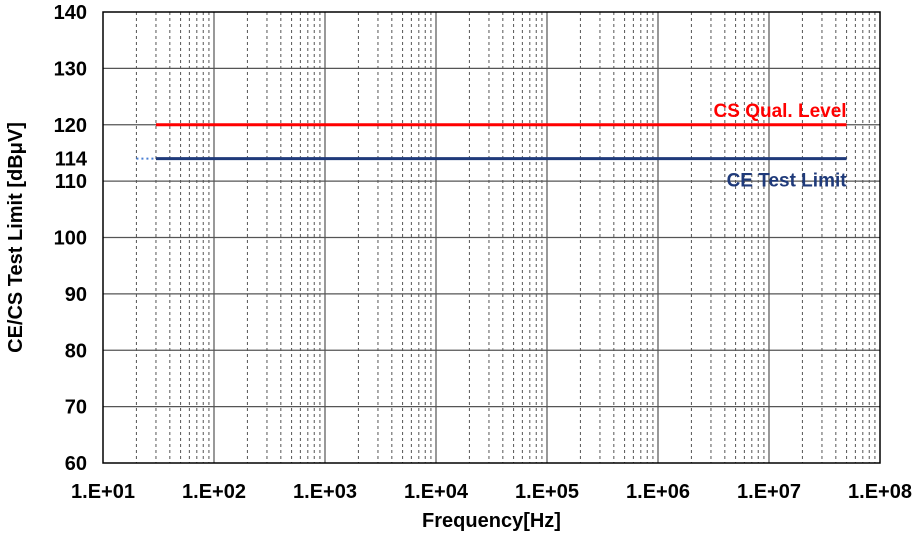  What do you see at coordinates (325, 492) in the screenshot?
I see `x-tick-label: 1.E+03` at bounding box center [325, 492].